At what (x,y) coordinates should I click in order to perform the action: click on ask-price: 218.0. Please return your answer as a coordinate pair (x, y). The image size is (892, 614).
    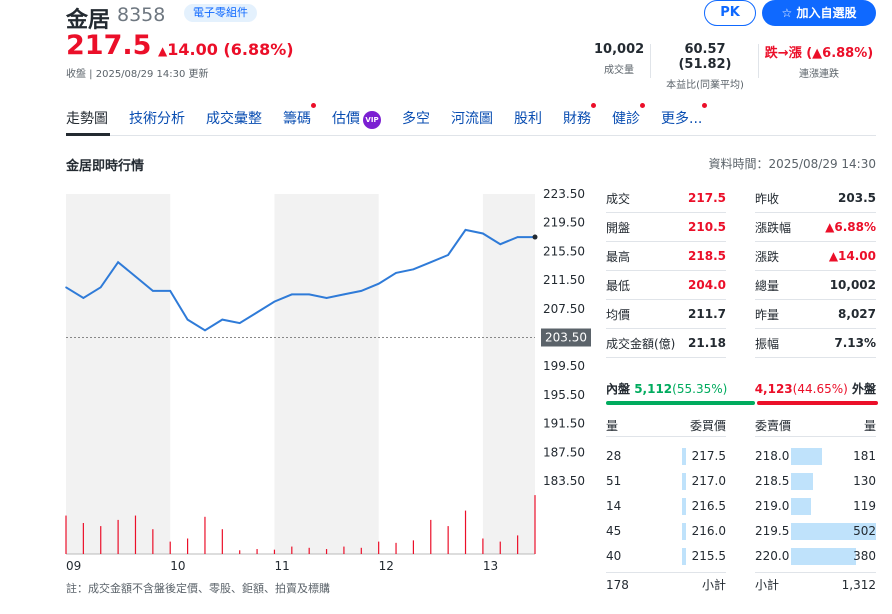
    Looking at the image, I should click on (772, 456).